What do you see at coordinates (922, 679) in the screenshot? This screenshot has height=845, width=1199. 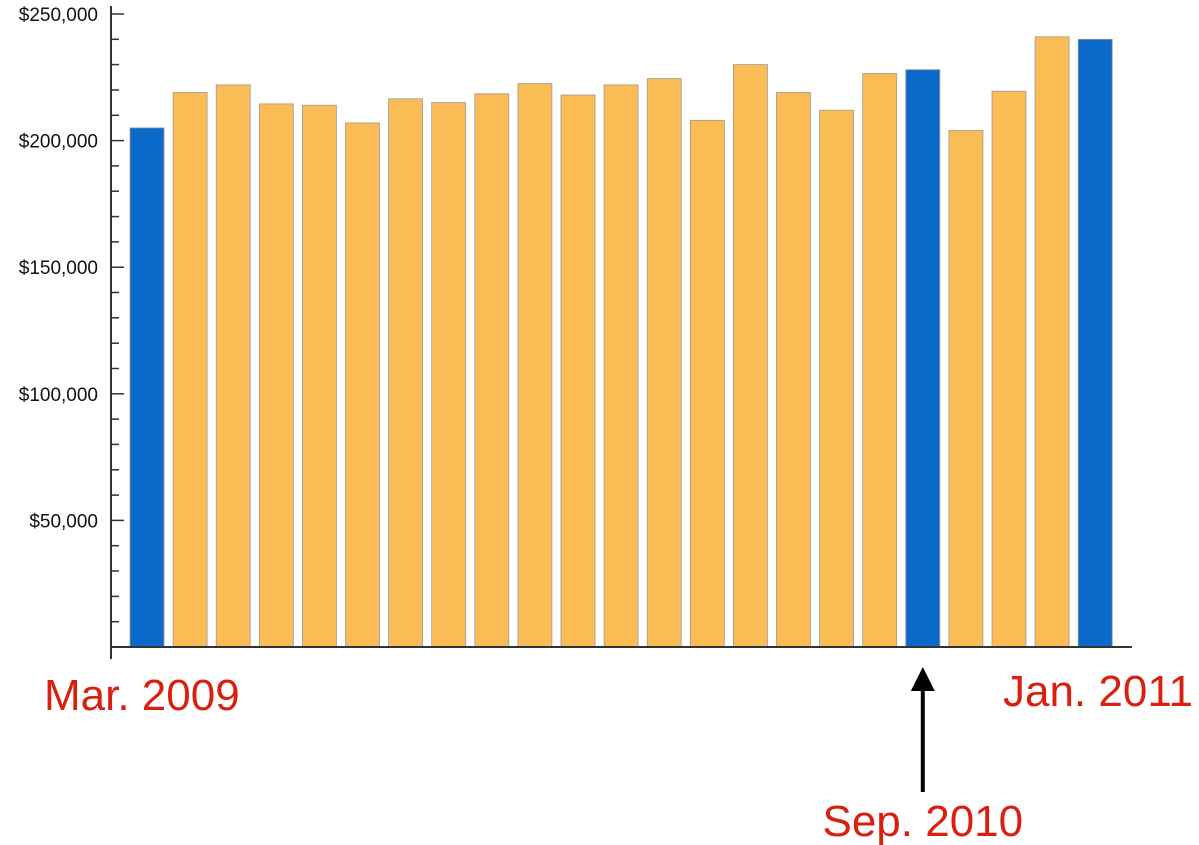 I see `arrow-up-icon` at bounding box center [922, 679].